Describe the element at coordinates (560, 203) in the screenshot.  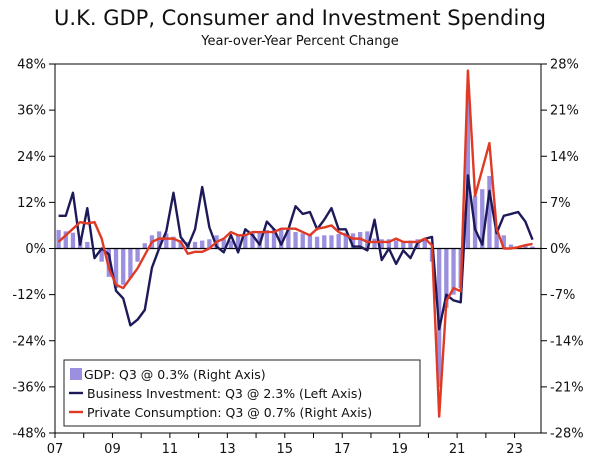
I see `right-tick-label: 7%` at that location.